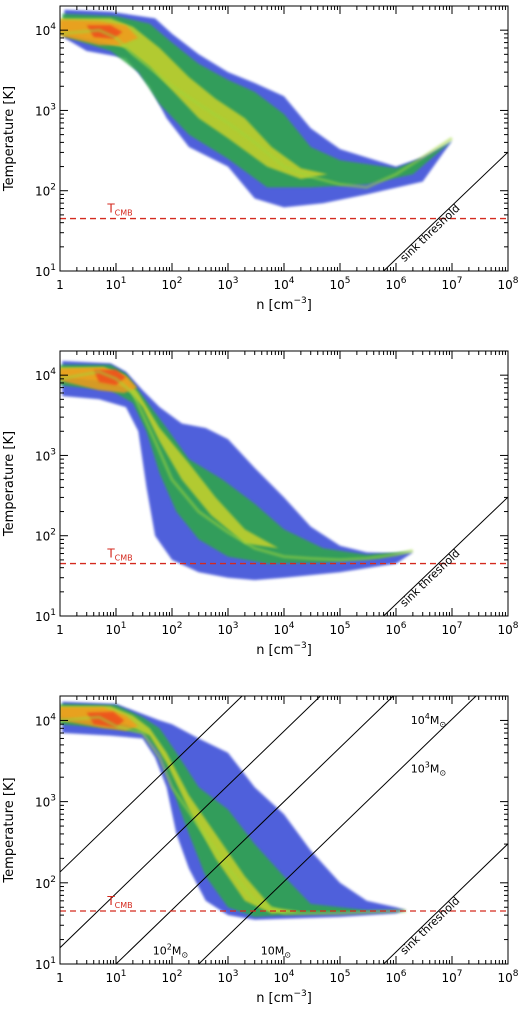  Describe the element at coordinates (427, 716) in the screenshot. I see `mass-exponent: 4` at that location.